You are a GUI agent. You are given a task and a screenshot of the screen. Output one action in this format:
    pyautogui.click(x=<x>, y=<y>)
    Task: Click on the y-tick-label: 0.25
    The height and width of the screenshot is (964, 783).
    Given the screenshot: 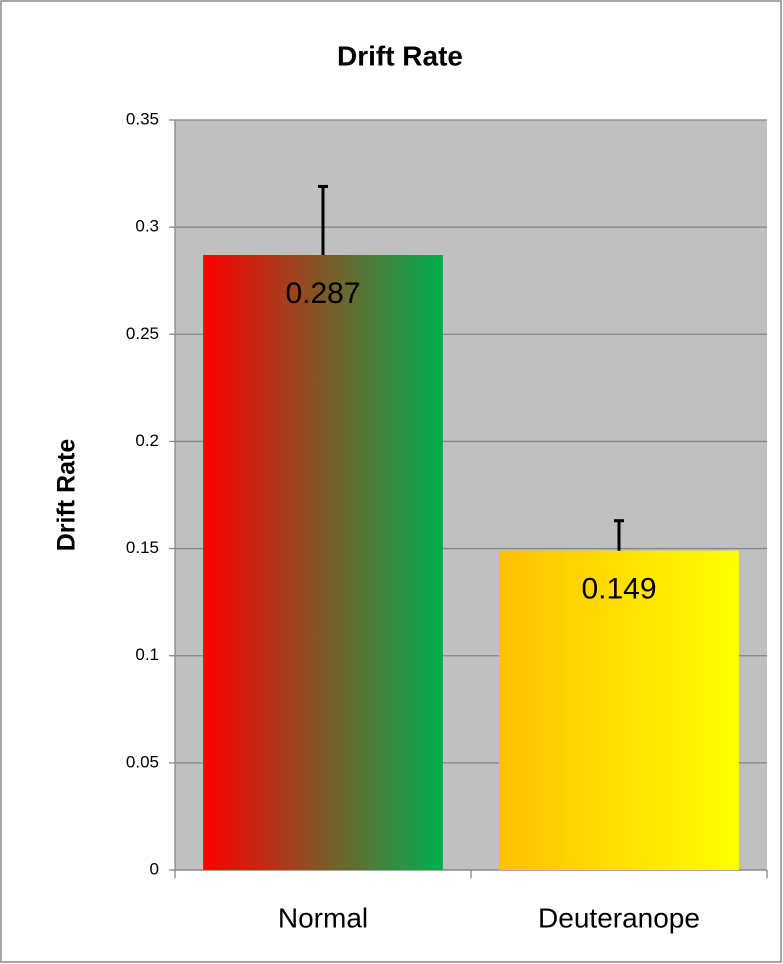 What is the action you would take?
    pyautogui.click(x=142, y=333)
    